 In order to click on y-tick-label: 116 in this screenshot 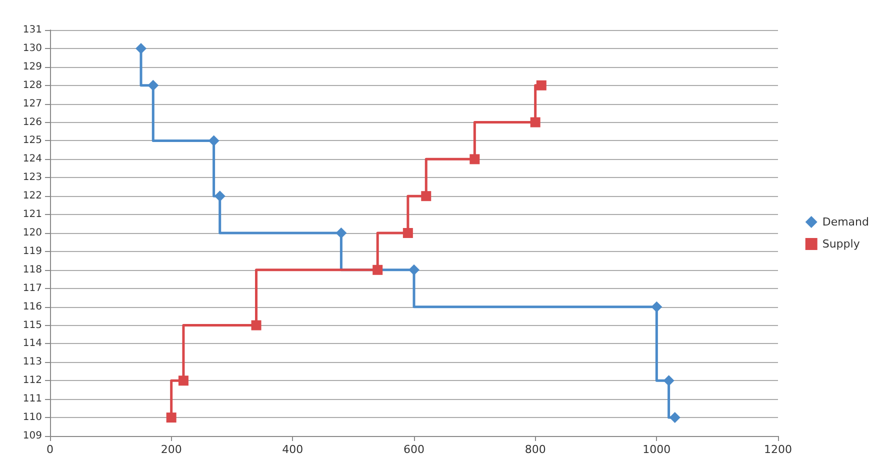, I will do `click(32, 306)`.